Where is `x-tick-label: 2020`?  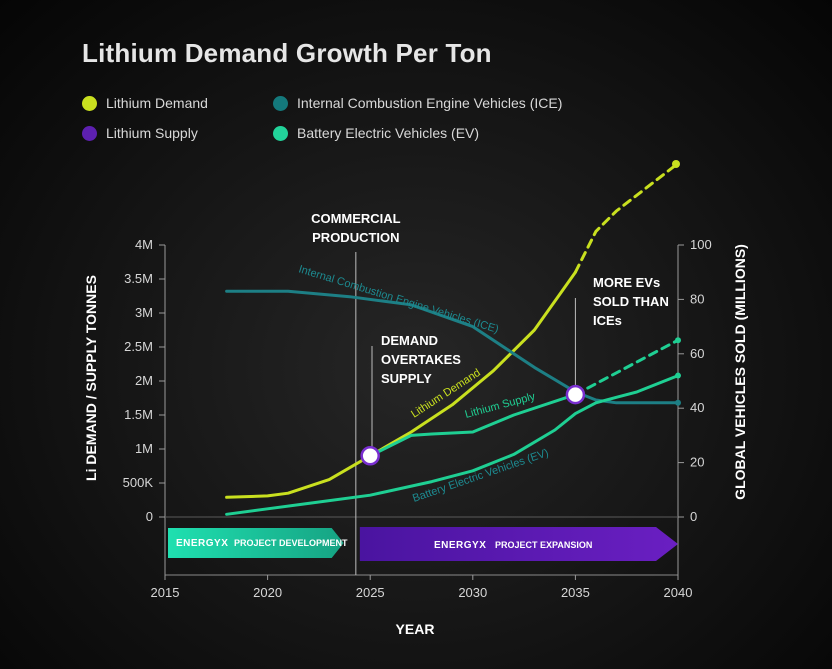
x-tick-label: 2020 is located at coordinates (267, 592).